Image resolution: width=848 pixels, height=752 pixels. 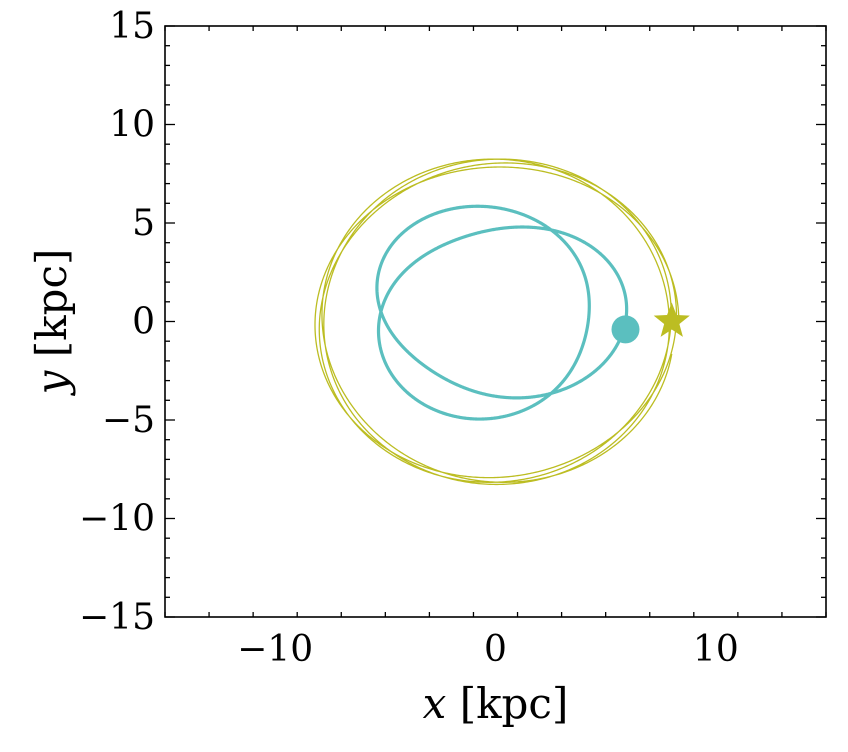 I want to click on y-axis-unit: [kpc], so click(x=51, y=310).